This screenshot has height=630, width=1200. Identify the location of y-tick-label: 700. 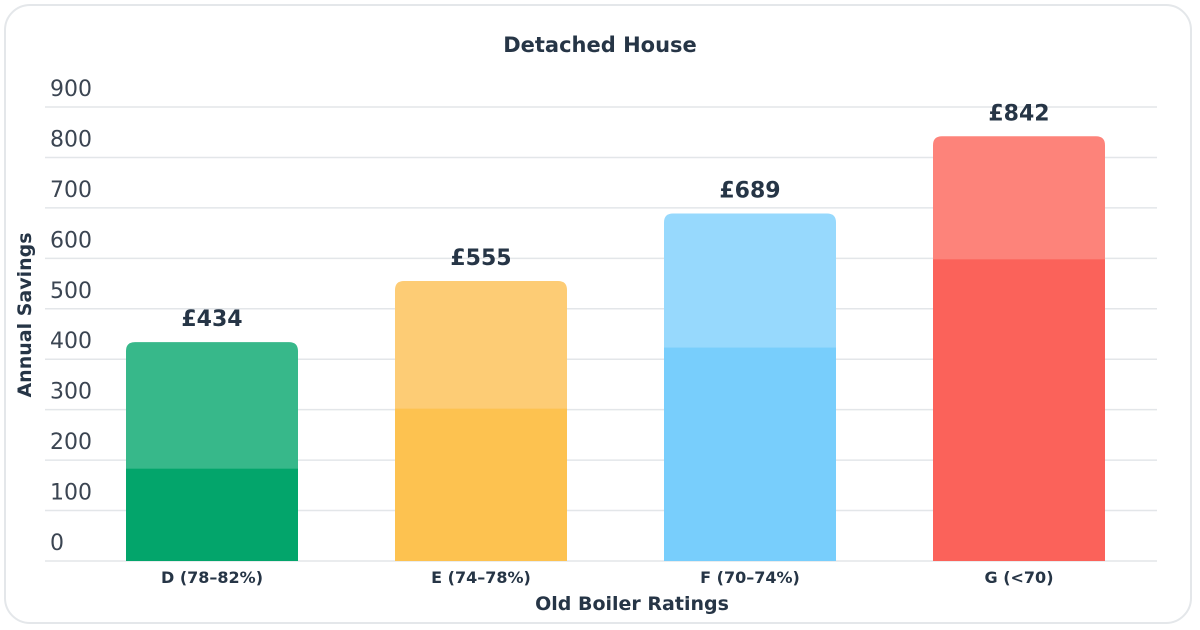
(71, 190).